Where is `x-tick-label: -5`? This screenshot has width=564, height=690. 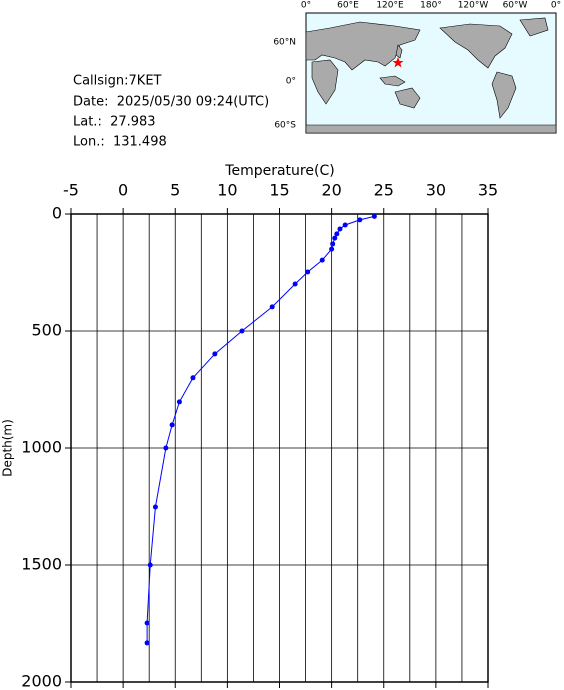 x-tick-label: -5 is located at coordinates (71, 190).